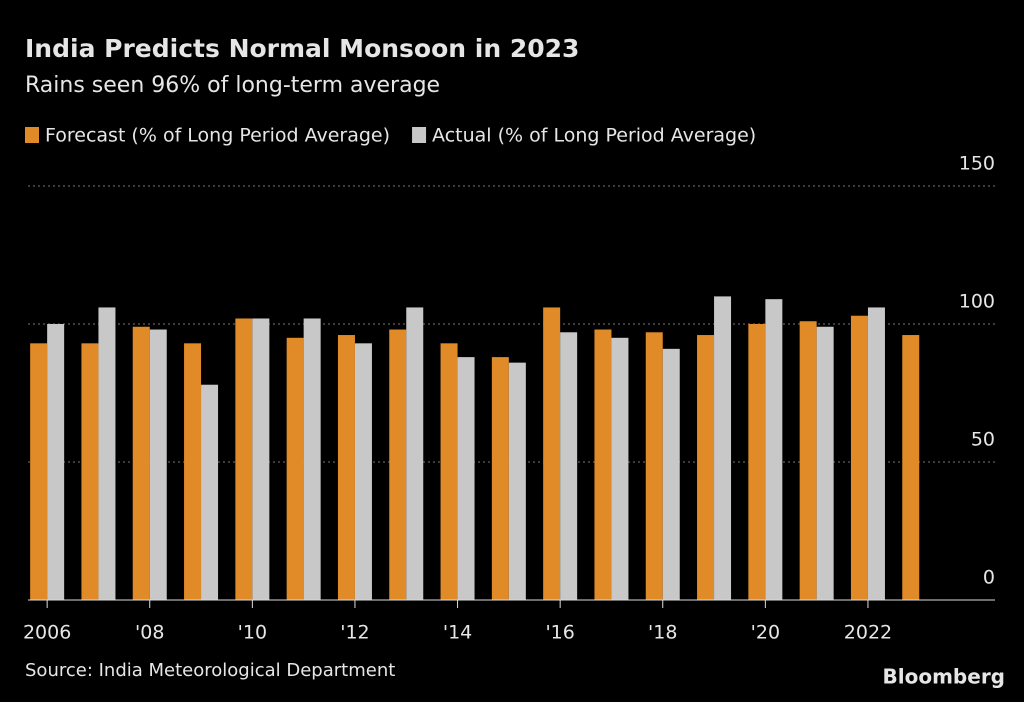 This screenshot has height=702, width=1024. I want to click on x-tick-label: '18, so click(662, 633).